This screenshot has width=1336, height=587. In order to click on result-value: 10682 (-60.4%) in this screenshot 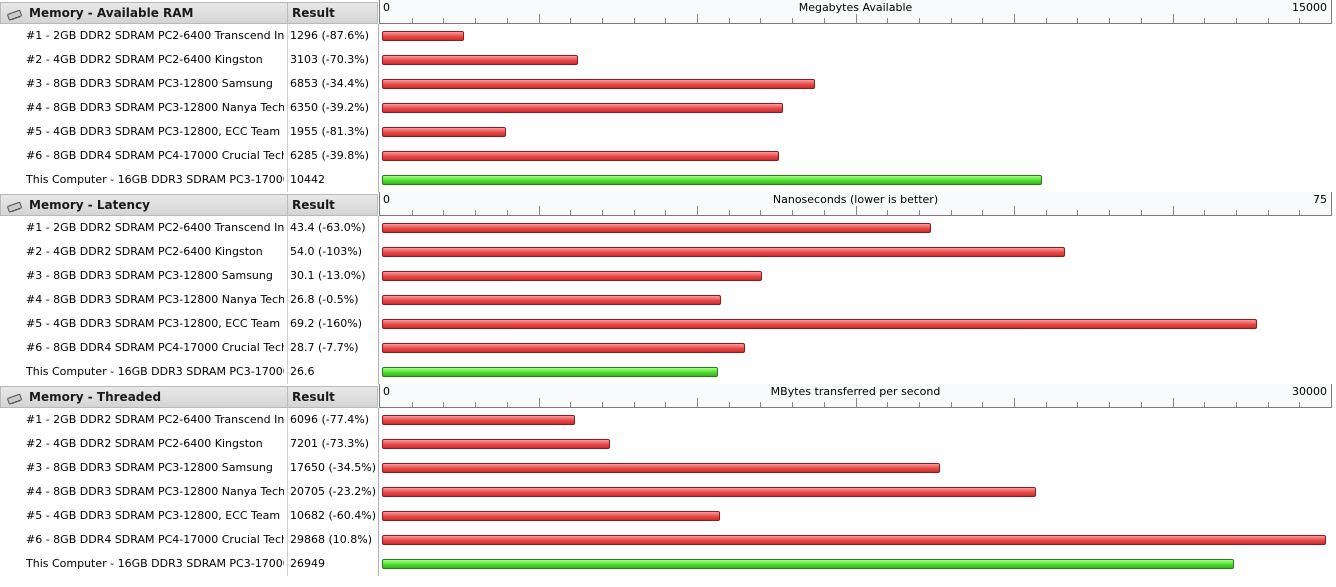, I will do `click(333, 515)`.